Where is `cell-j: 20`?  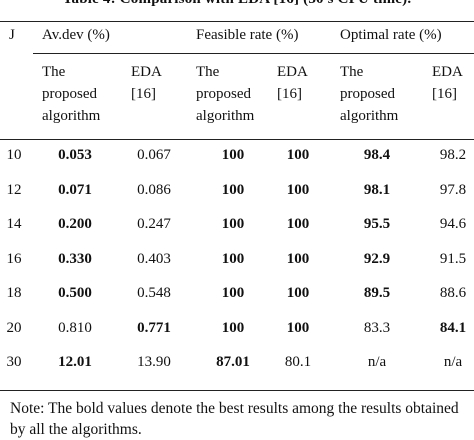 cell-j: 20 is located at coordinates (14, 327).